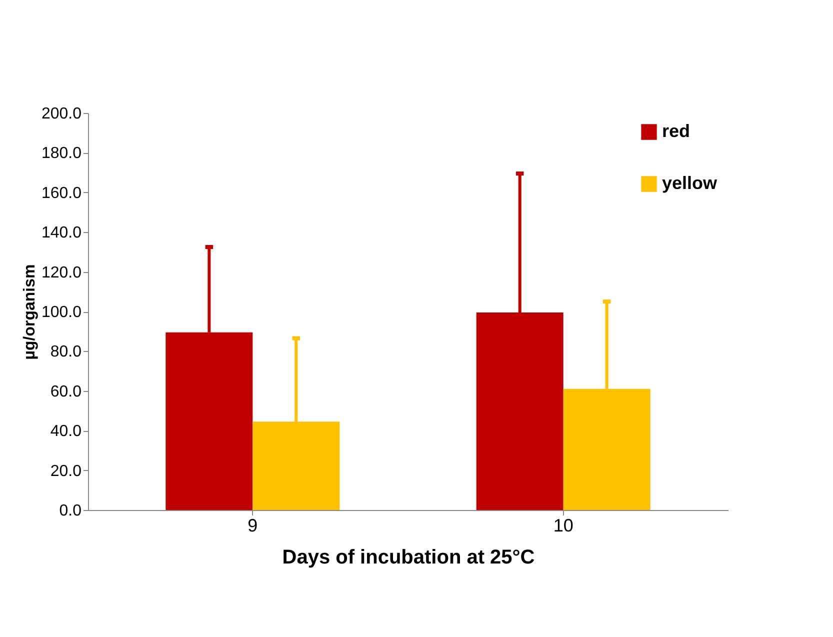 The image size is (833, 637). Describe the element at coordinates (61, 114) in the screenshot. I see `y-tick-label: 200.0` at that location.